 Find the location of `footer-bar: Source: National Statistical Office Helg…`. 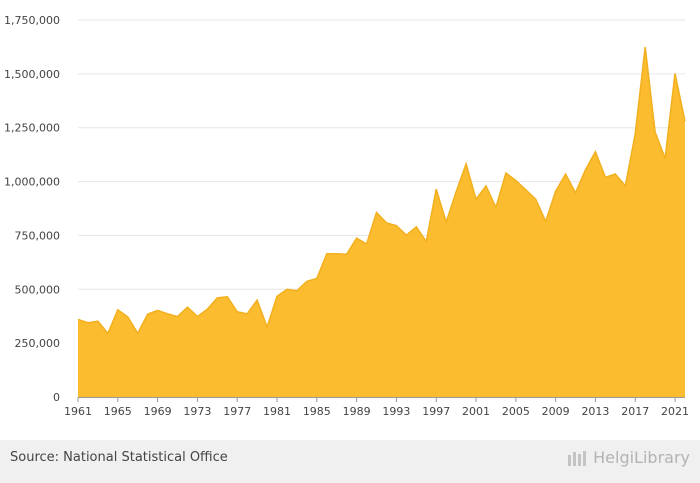

footer-bar: Source: National Statistical Office Helg… is located at coordinates (350, 461).